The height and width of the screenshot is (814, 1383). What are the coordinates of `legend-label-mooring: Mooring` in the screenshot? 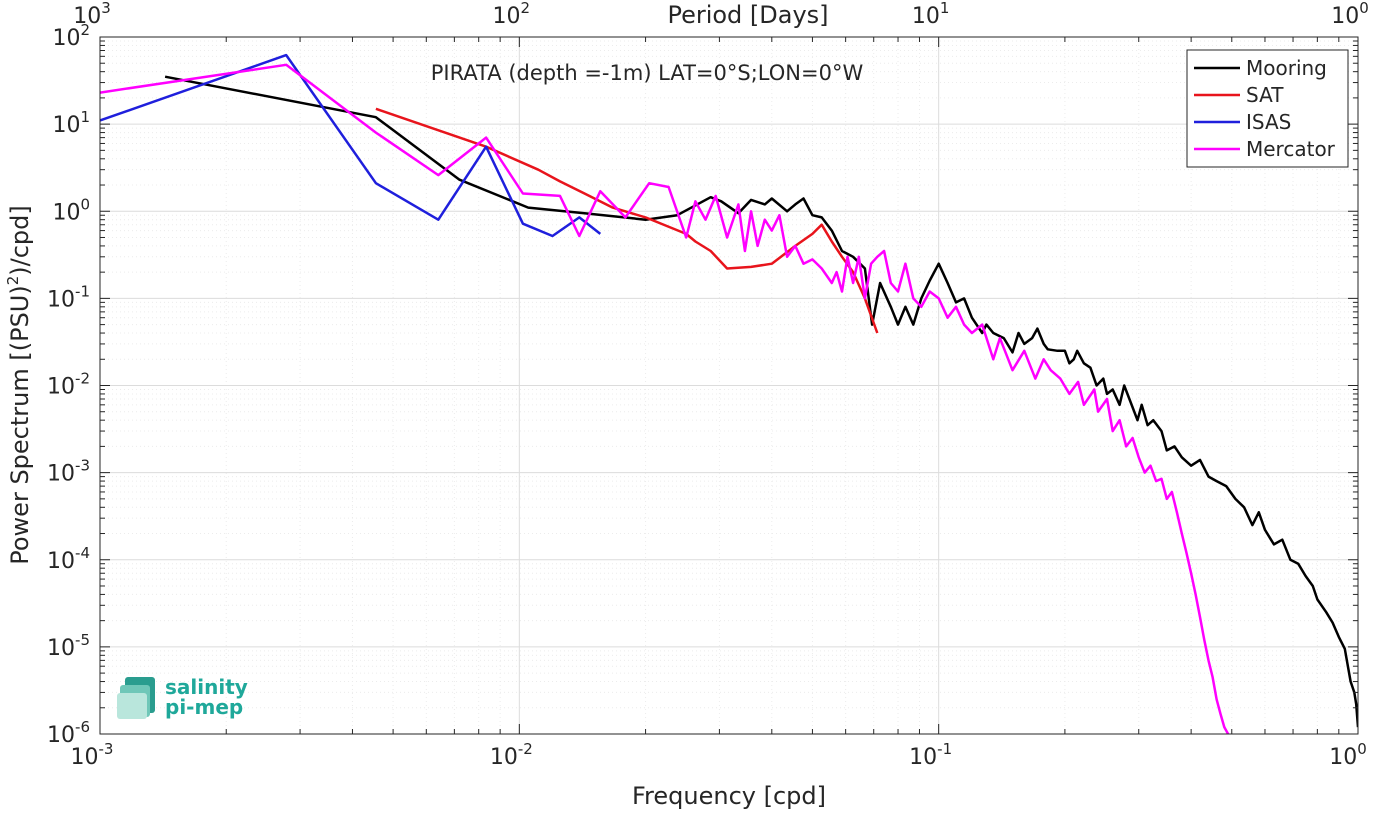 It's located at (1286, 68).